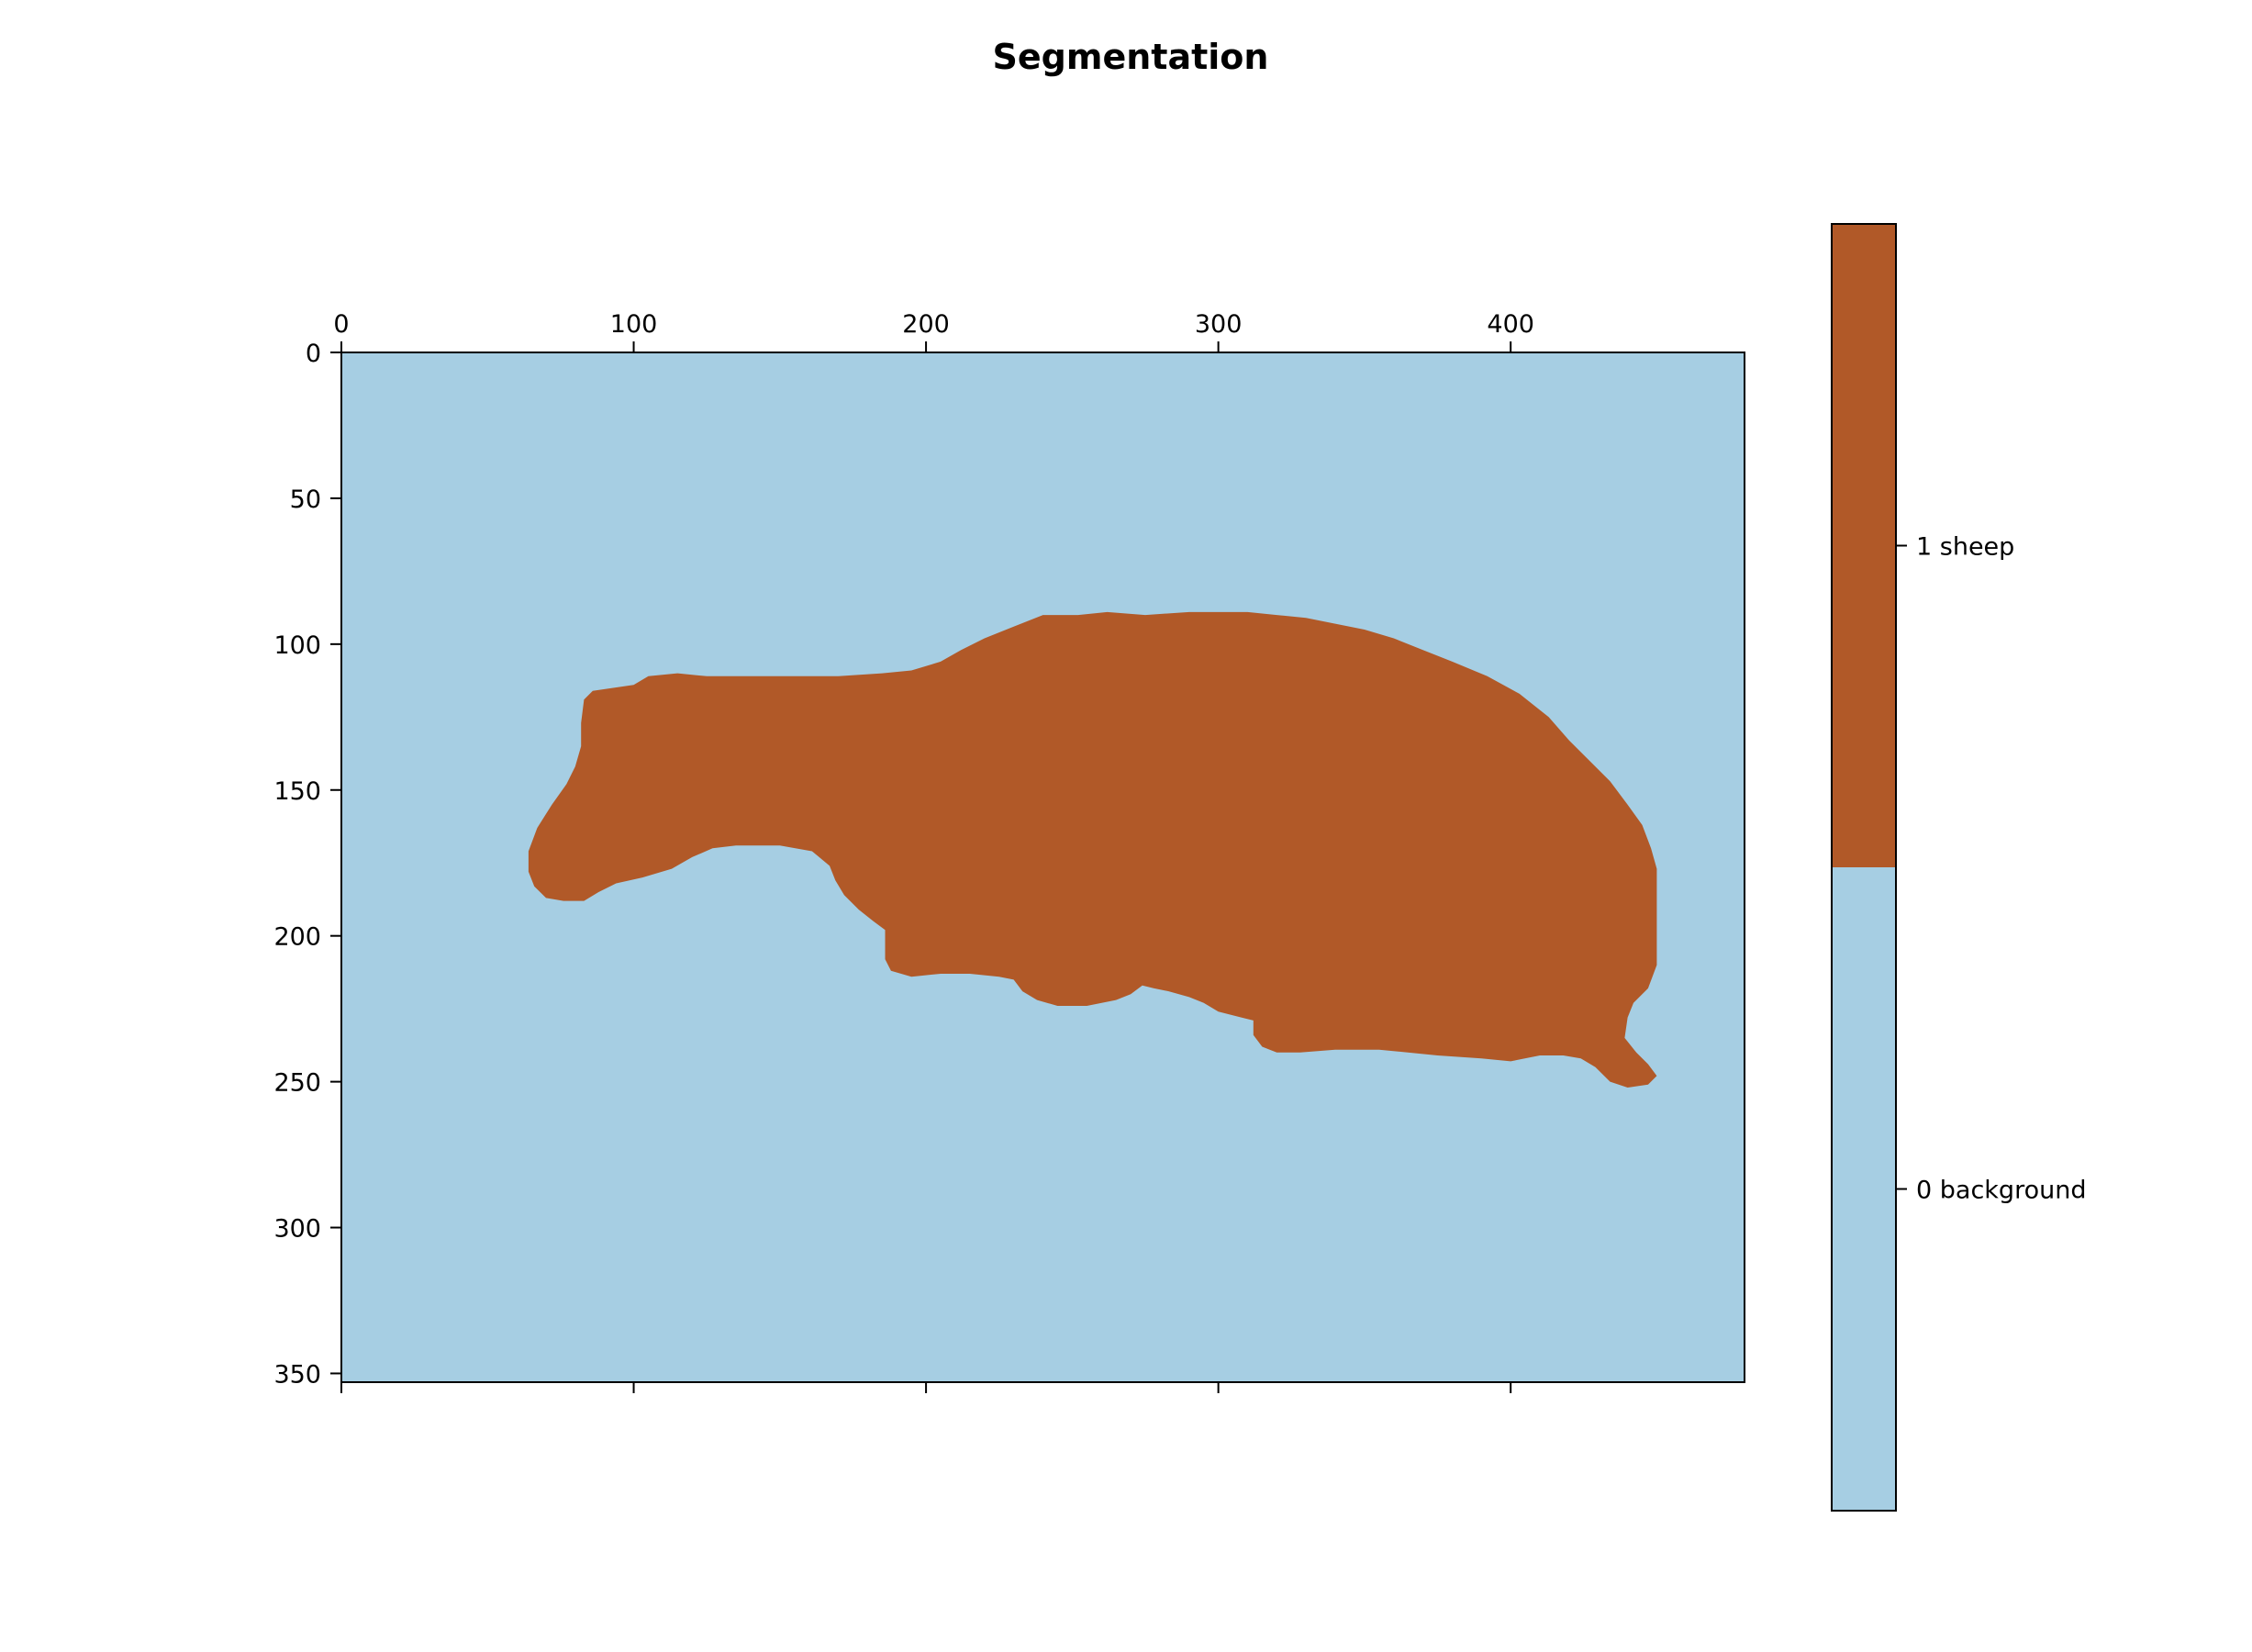  Describe the element at coordinates (2001, 1191) in the screenshot. I see `colorbar-tick-label: 0 background` at that location.